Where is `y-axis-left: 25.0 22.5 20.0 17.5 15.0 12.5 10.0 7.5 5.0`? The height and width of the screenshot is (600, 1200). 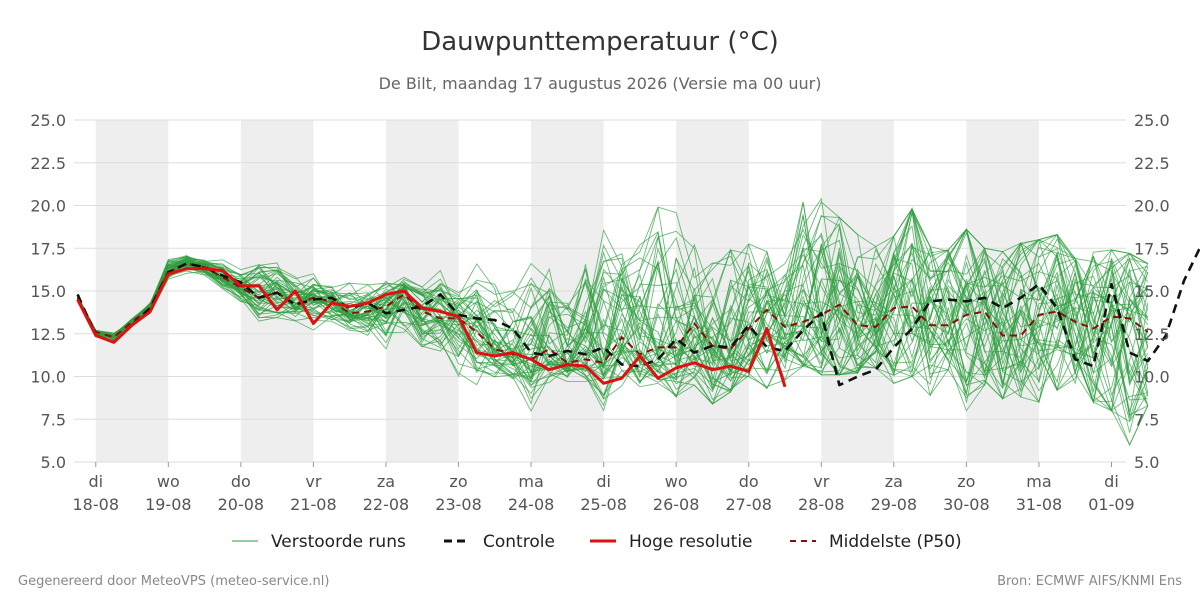 y-axis-left: 25.0 22.5 20.0 17.5 15.0 12.5 10.0 7.5 5.0 is located at coordinates (48, 291).